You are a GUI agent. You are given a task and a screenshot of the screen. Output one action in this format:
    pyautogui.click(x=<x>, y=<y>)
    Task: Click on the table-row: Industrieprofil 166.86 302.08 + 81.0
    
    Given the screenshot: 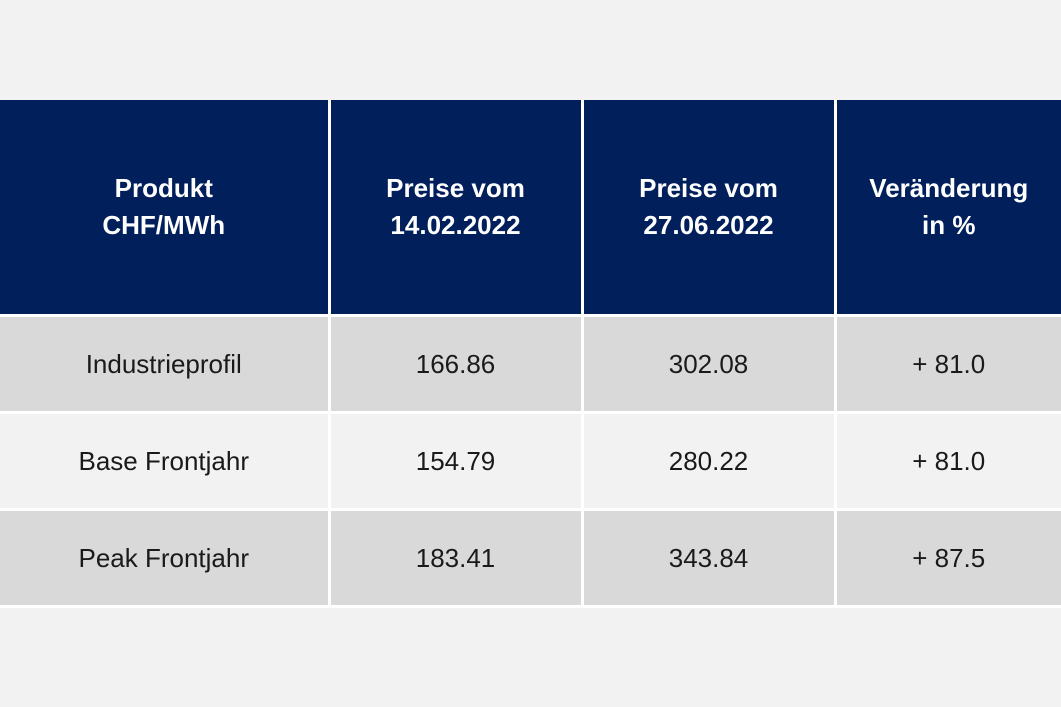 What is the action you would take?
    pyautogui.click(x=530, y=364)
    